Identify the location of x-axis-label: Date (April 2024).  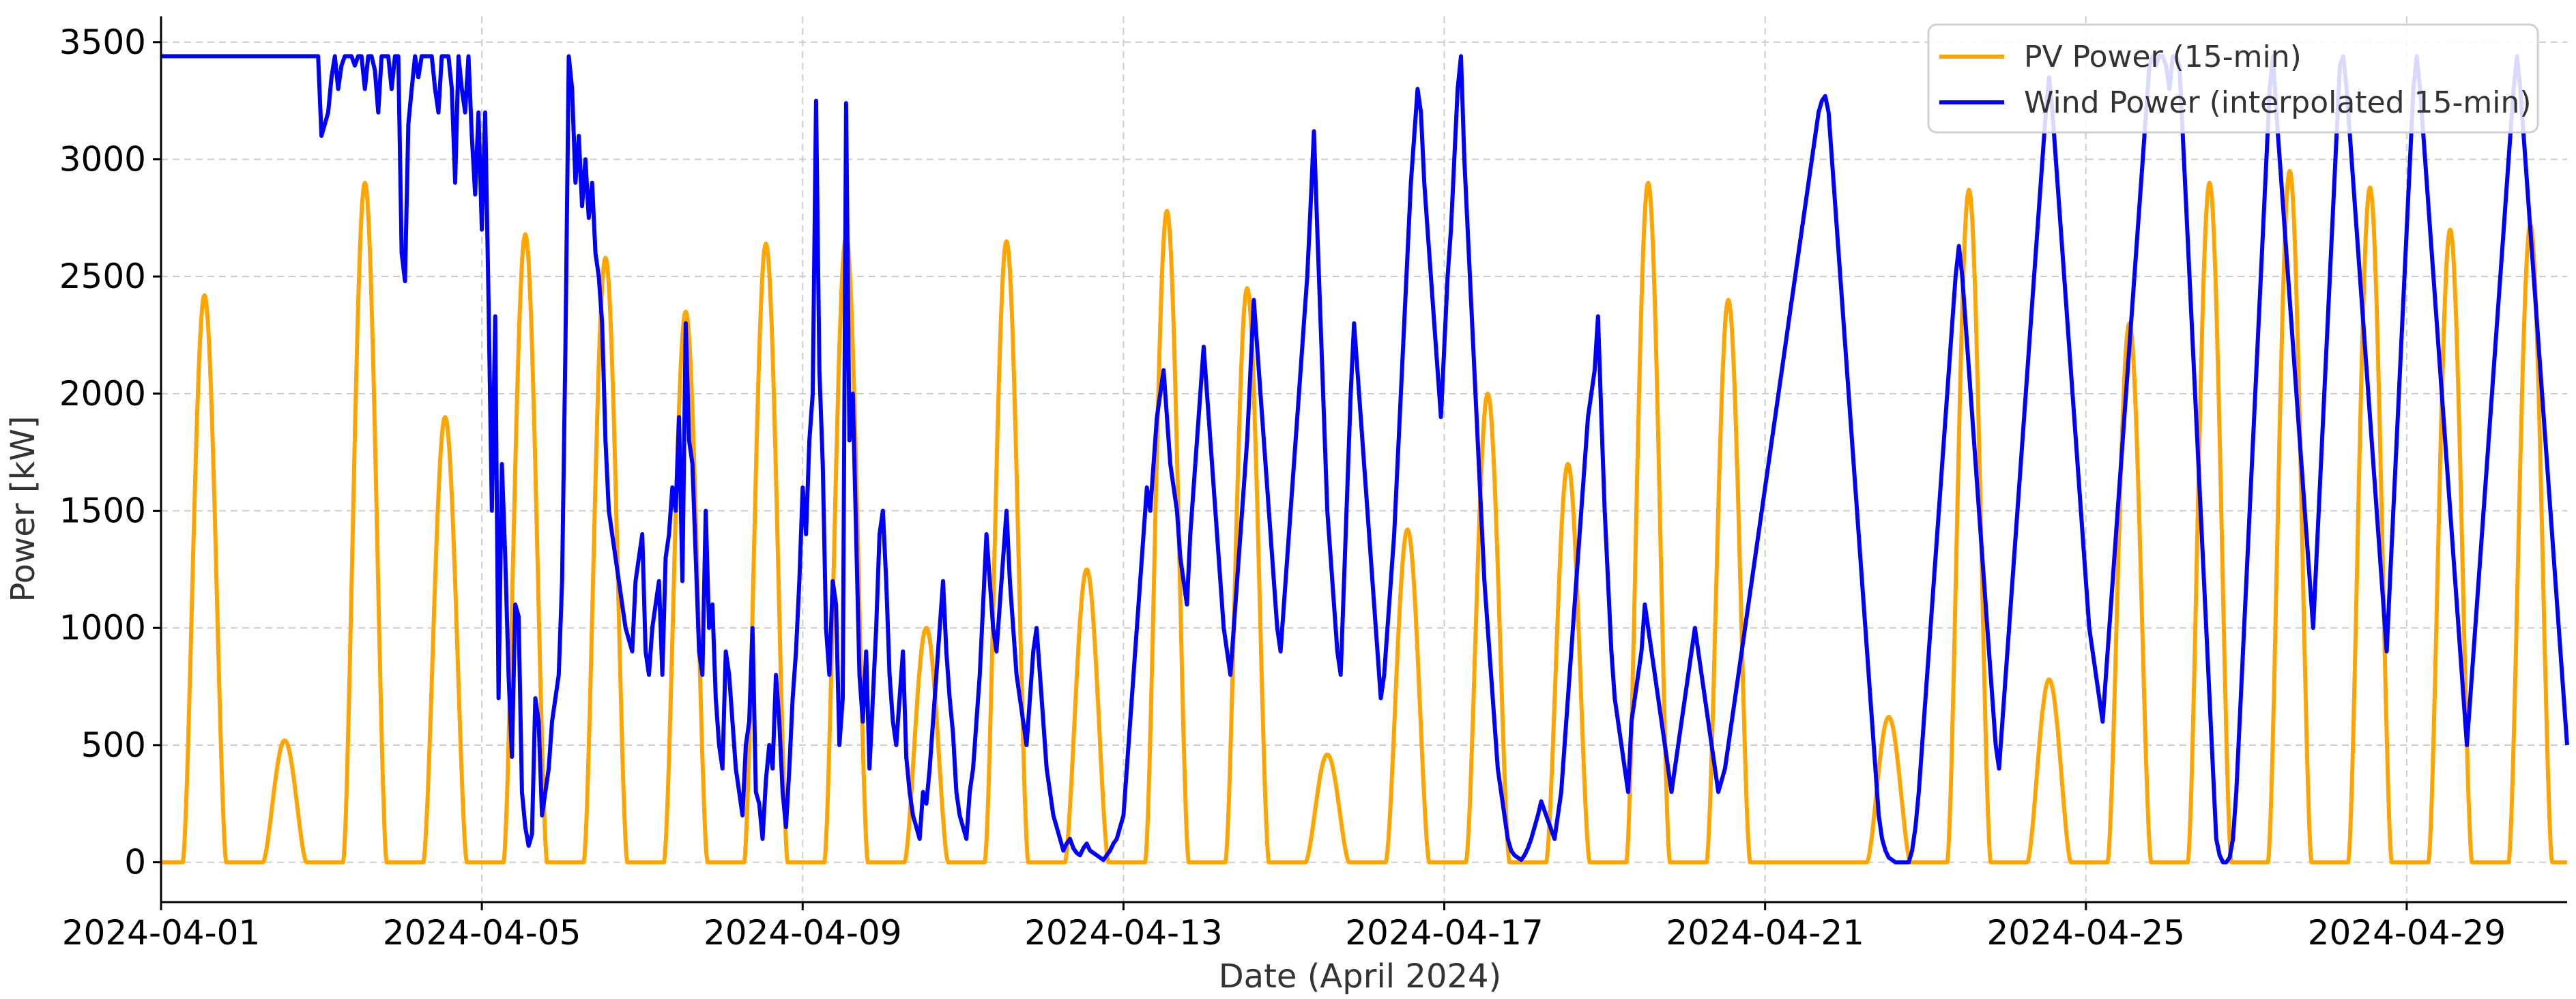
(1360, 976).